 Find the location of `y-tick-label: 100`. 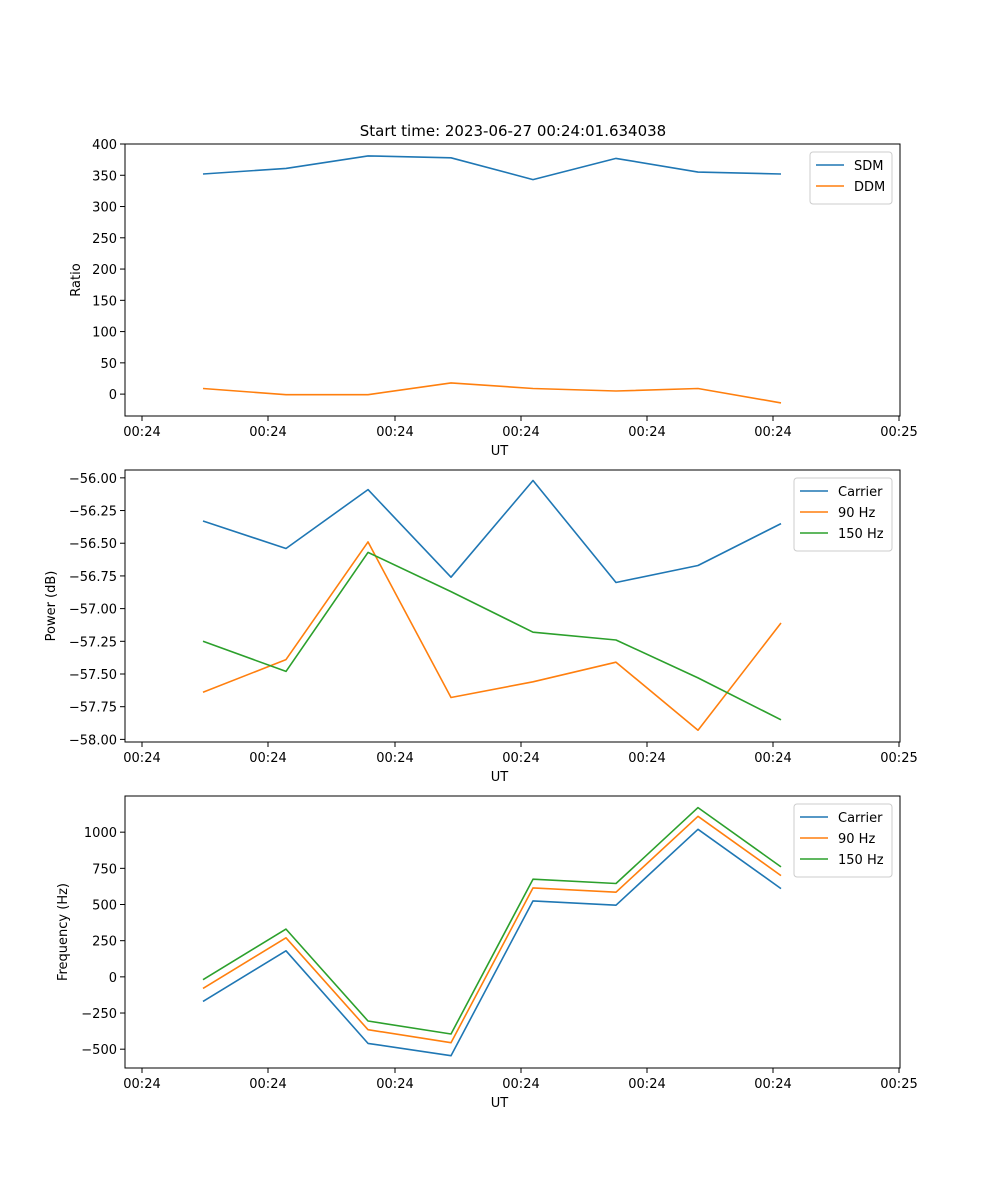

y-tick-label: 100 is located at coordinates (104, 333).